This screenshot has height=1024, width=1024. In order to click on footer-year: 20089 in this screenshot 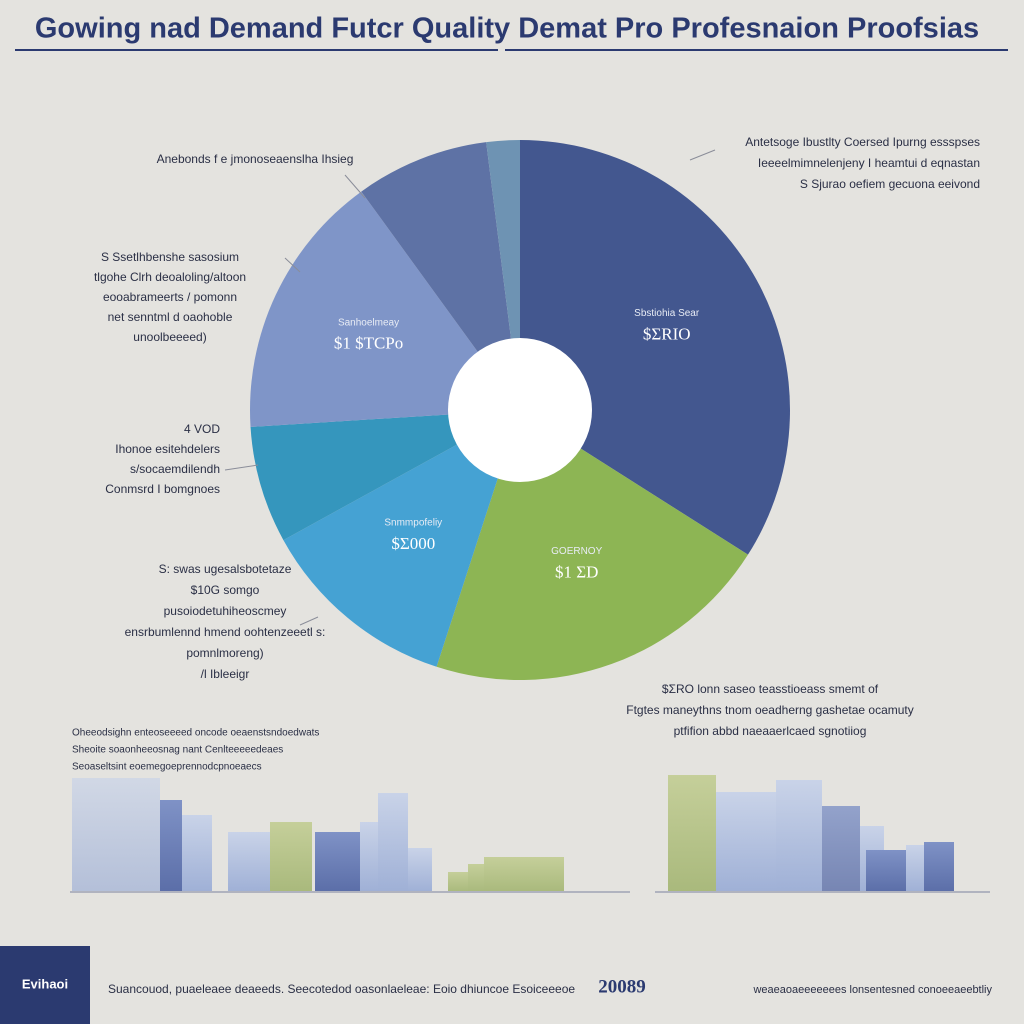, I will do `click(622, 986)`.